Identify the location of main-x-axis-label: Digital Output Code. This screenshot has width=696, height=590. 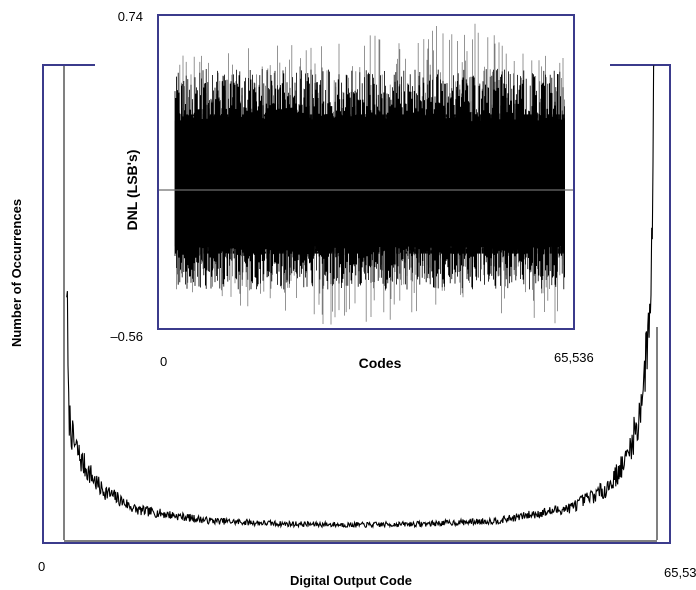
(351, 580).